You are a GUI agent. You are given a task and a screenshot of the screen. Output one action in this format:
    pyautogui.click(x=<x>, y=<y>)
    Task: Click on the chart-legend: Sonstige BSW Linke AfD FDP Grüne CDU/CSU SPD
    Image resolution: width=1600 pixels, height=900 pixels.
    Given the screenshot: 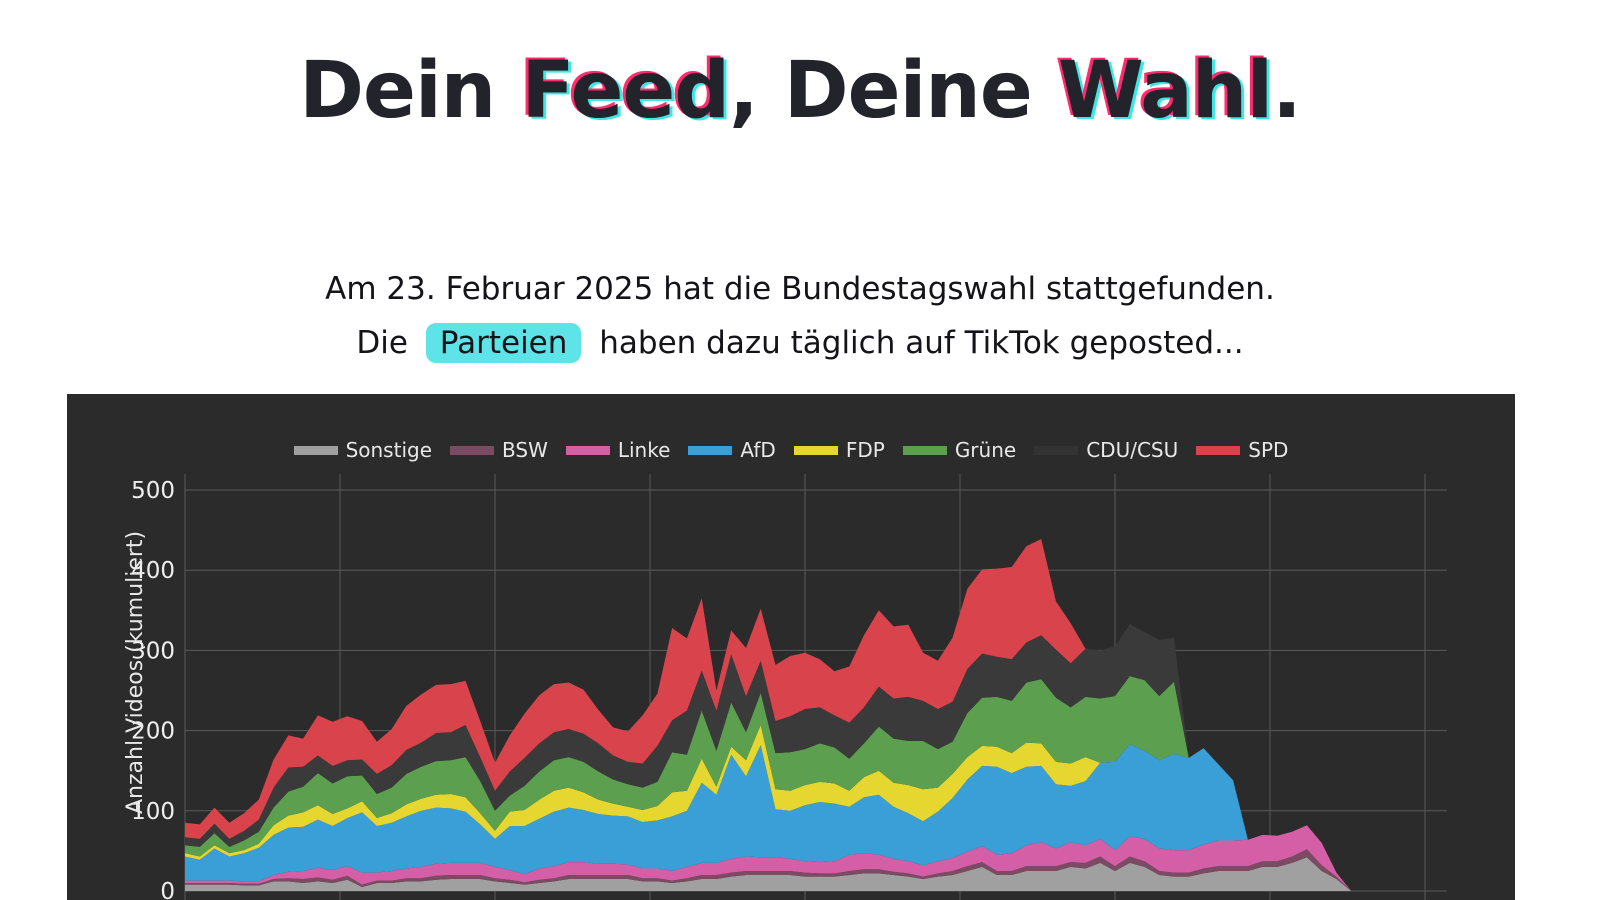 What is the action you would take?
    pyautogui.click(x=791, y=450)
    